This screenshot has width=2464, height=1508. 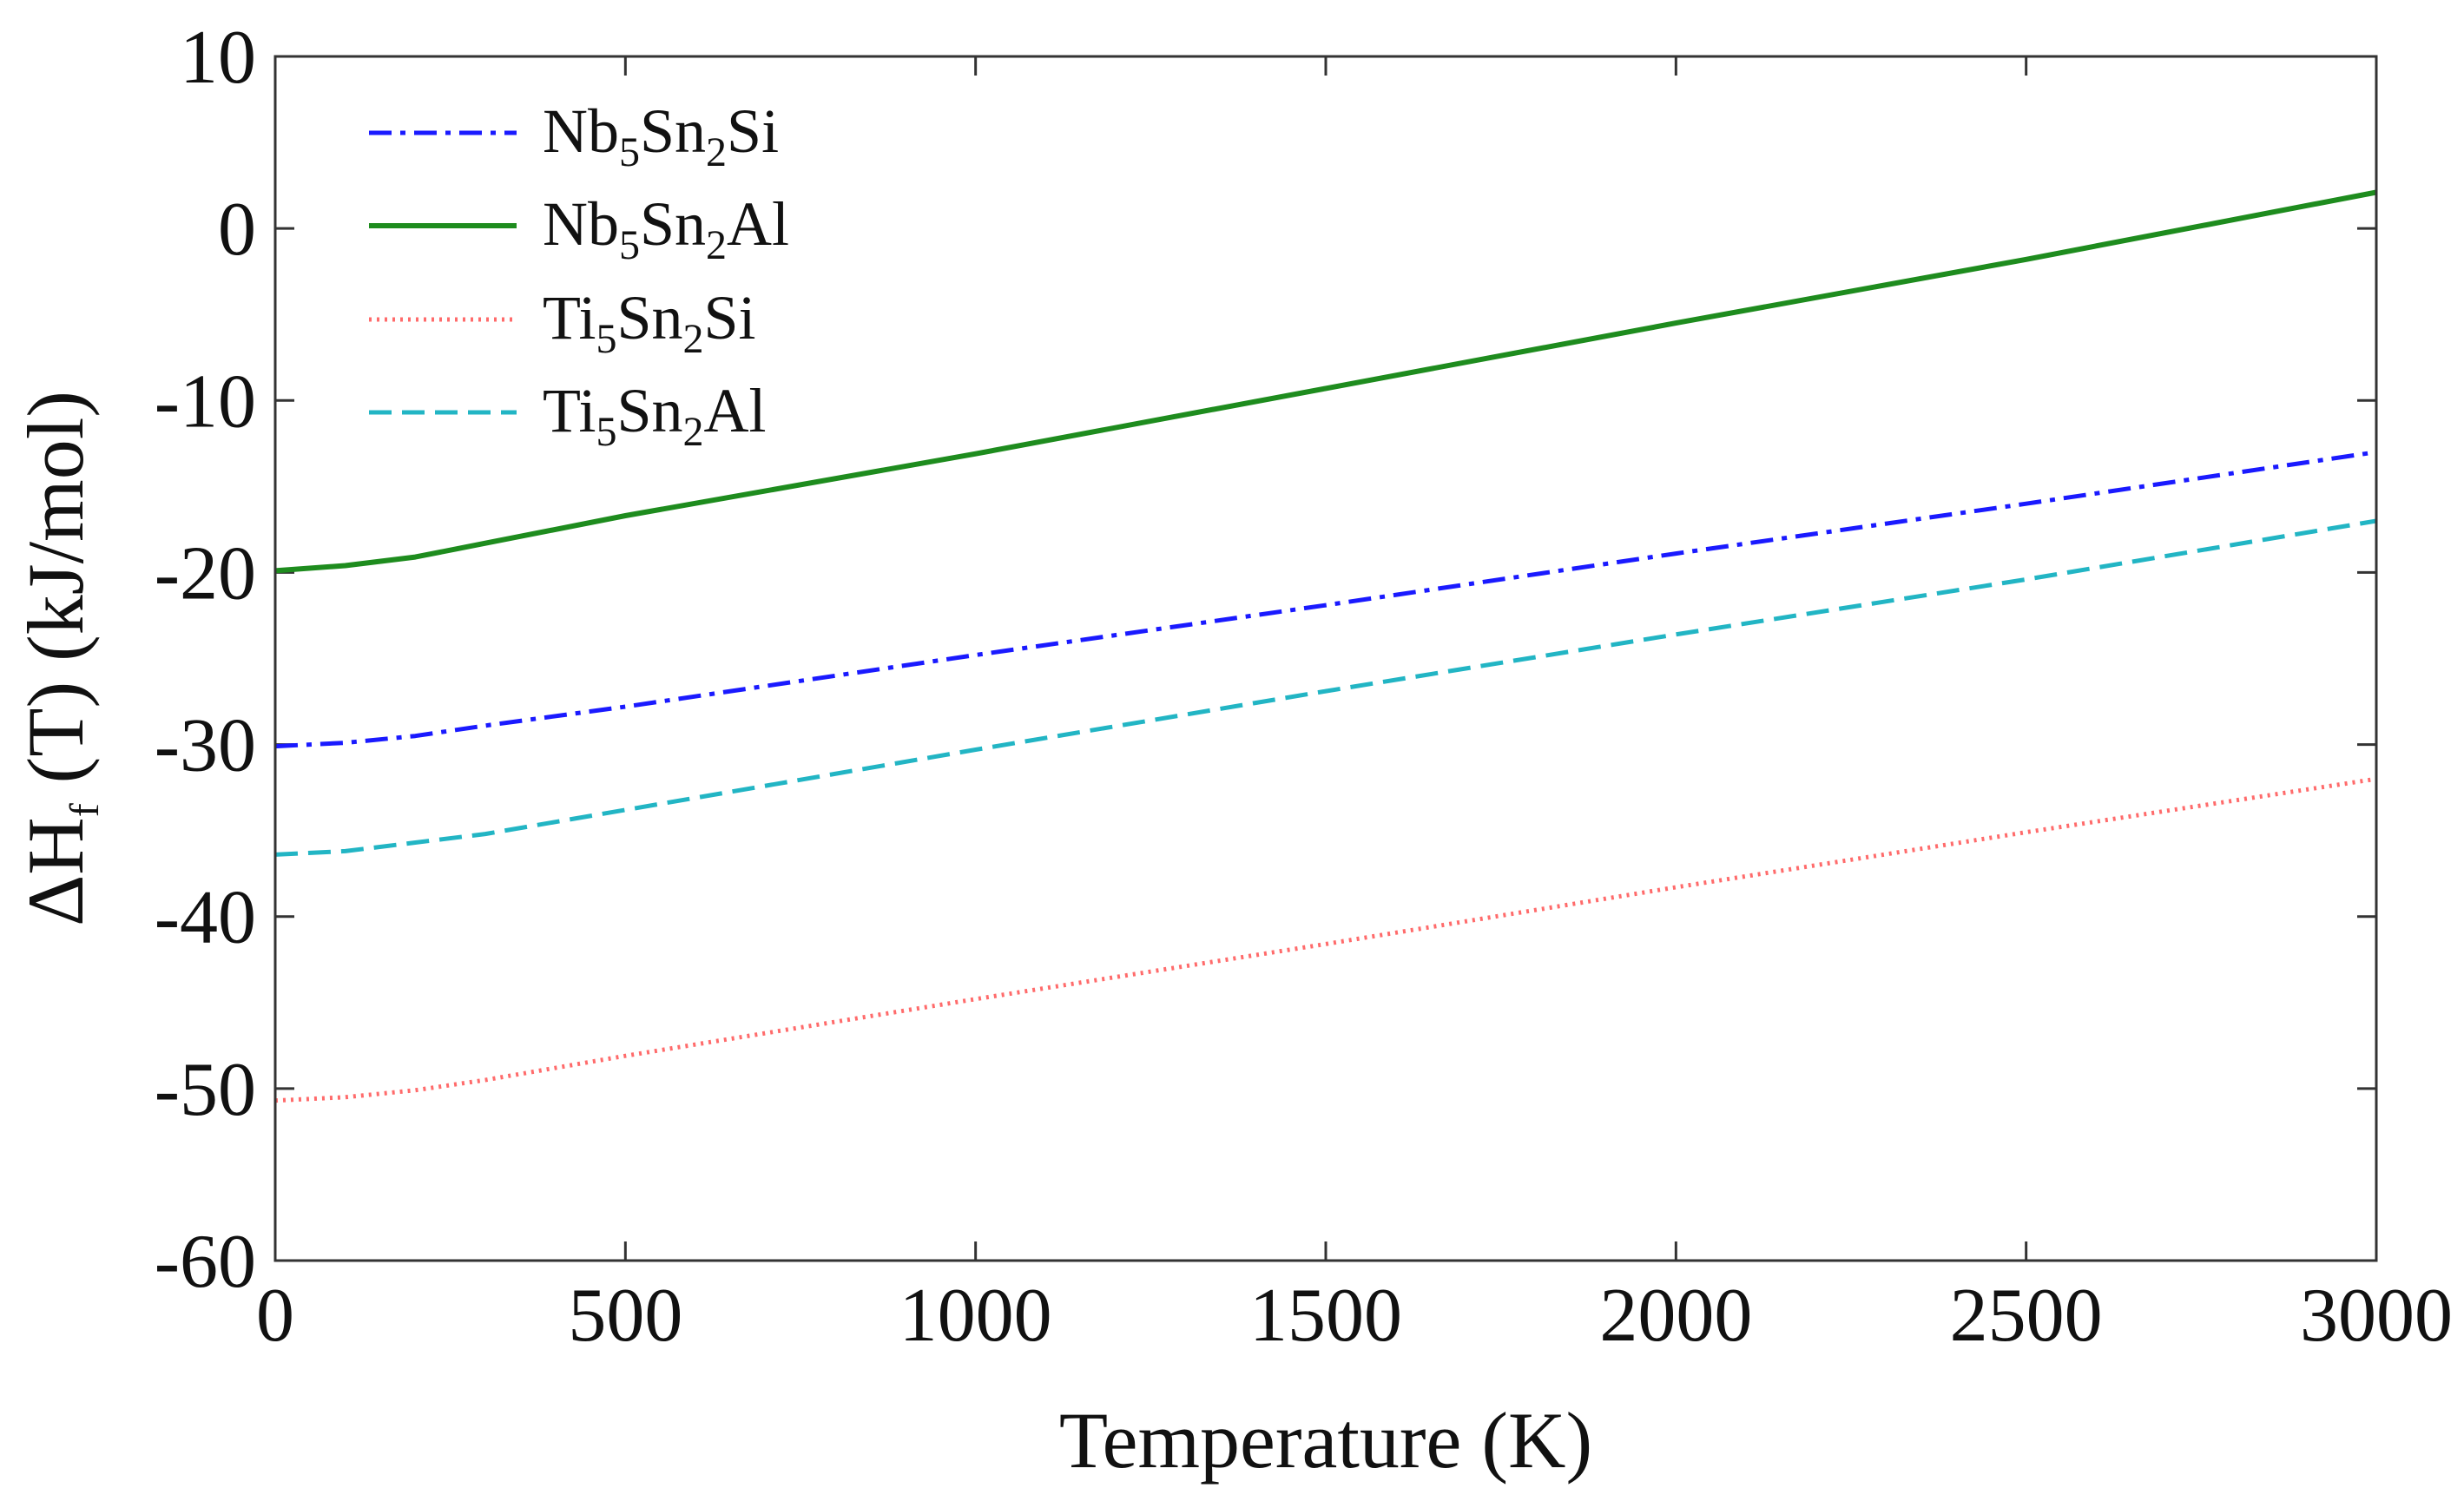 What do you see at coordinates (625, 1316) in the screenshot?
I see `x-tick-label: 500` at bounding box center [625, 1316].